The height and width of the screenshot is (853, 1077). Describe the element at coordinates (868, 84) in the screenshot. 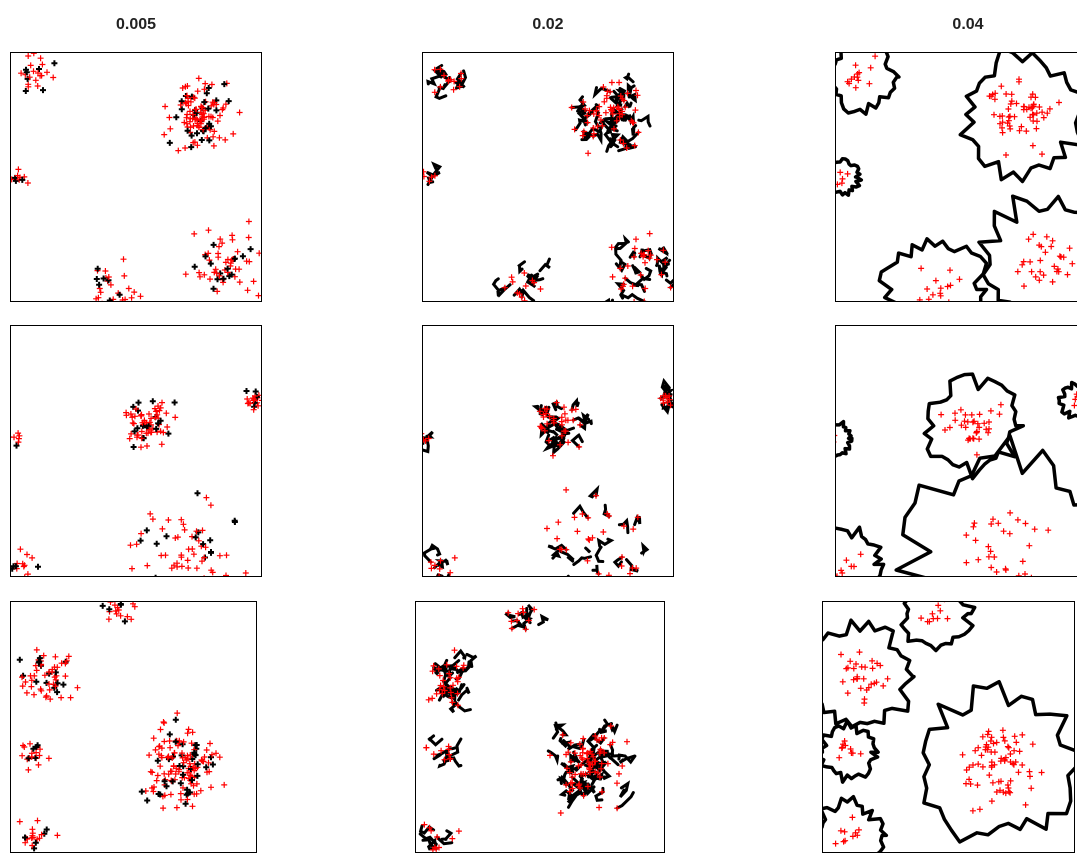

I see `contour` at that location.